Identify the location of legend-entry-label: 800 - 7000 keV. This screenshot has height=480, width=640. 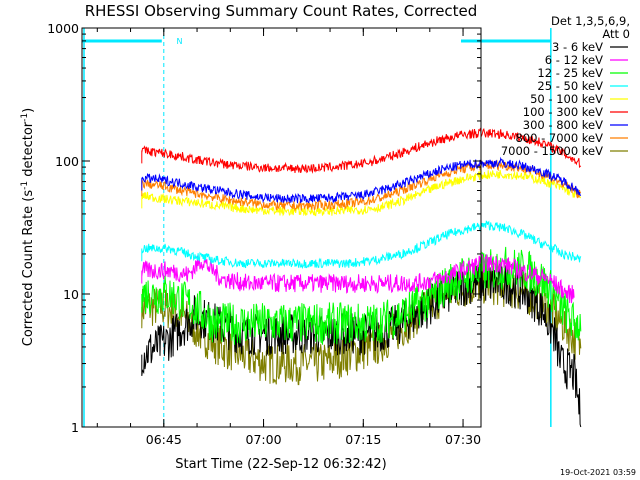
(559, 138).